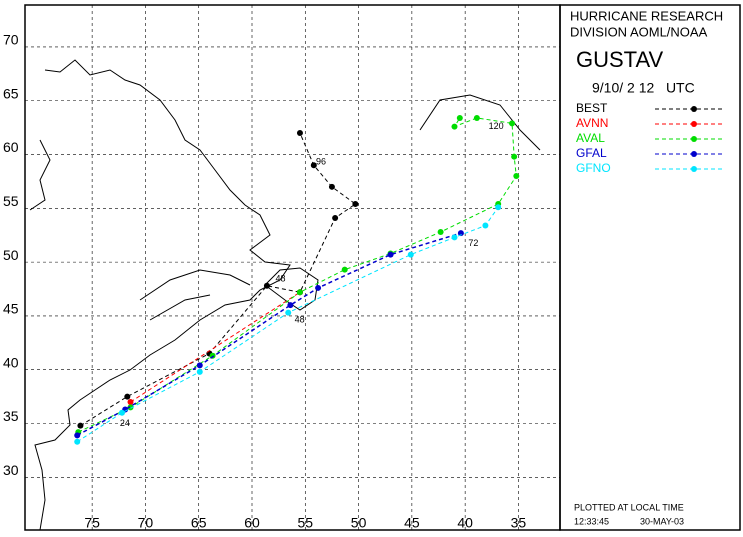 The height and width of the screenshot is (537, 743). Describe the element at coordinates (11, 309) in the screenshot. I see `y-tick-label: 45` at that location.